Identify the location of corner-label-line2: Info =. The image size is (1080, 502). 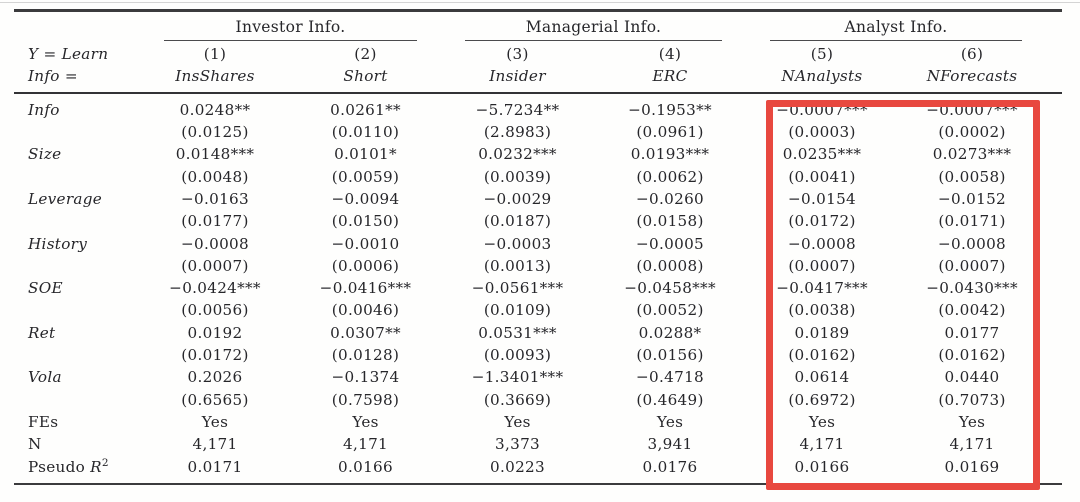
(77, 79).